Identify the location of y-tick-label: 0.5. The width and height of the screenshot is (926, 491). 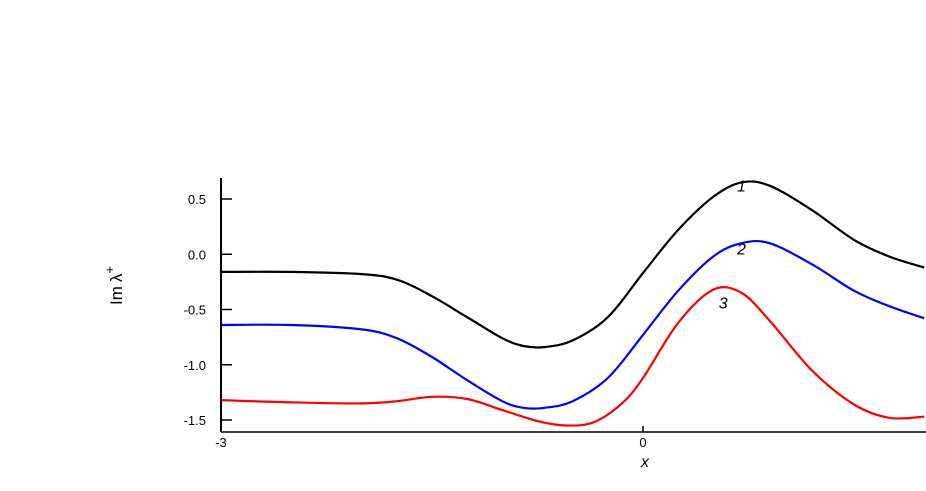
(197, 199).